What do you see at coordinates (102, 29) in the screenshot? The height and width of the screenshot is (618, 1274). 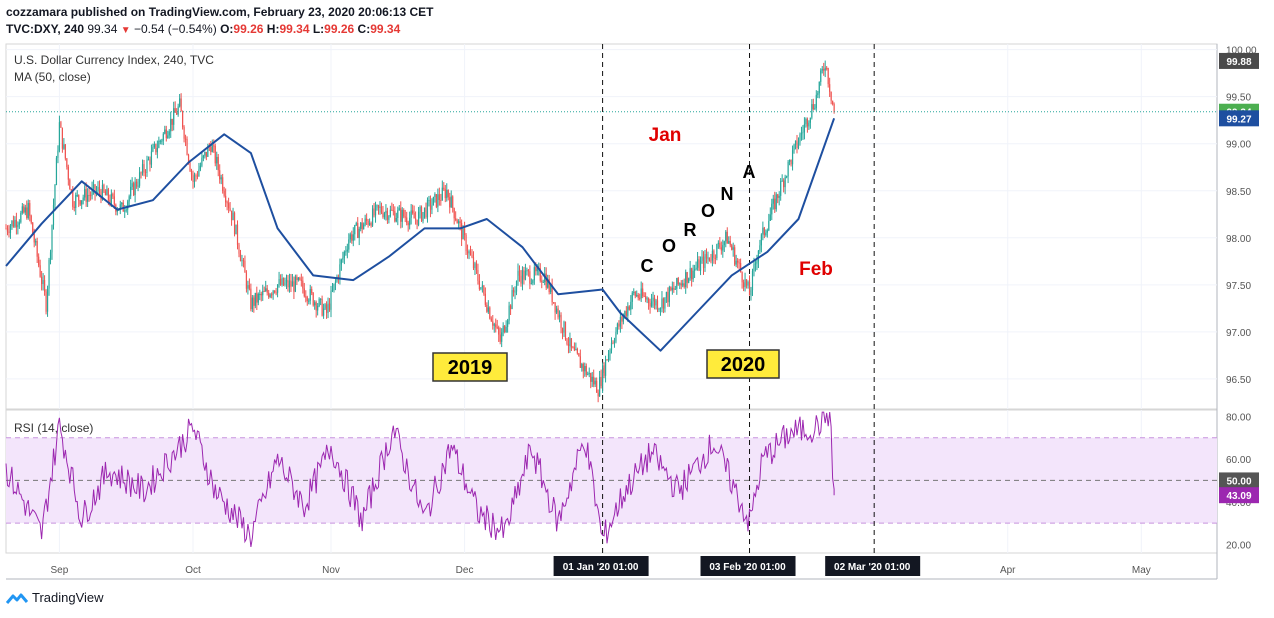 I see `last-price: 99.34` at bounding box center [102, 29].